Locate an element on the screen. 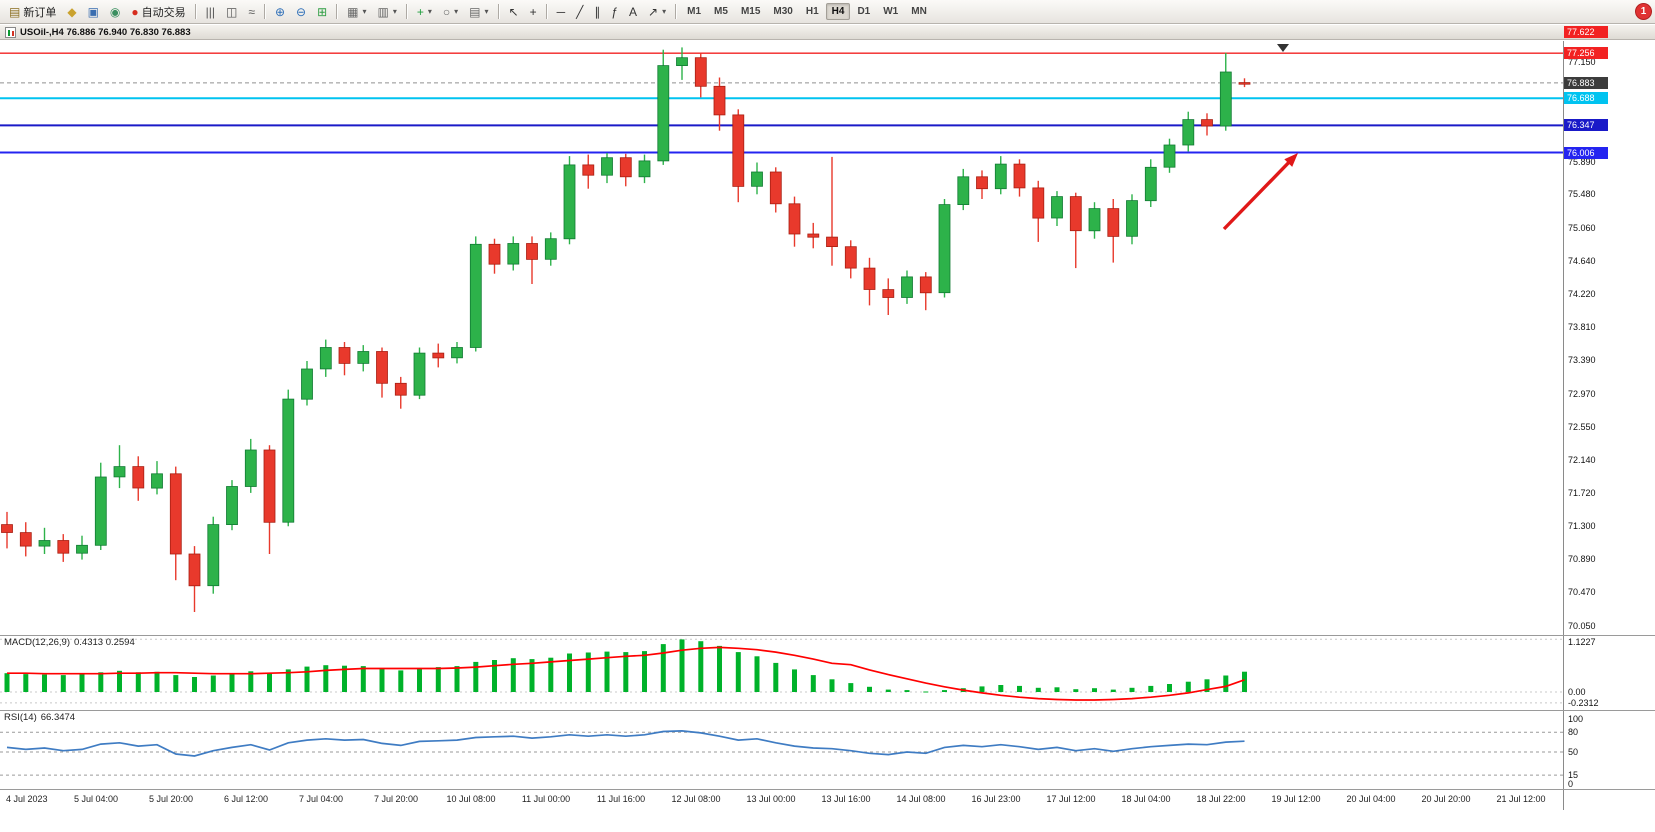  macd-scale-label: -0.2312 is located at coordinates (1583, 702).